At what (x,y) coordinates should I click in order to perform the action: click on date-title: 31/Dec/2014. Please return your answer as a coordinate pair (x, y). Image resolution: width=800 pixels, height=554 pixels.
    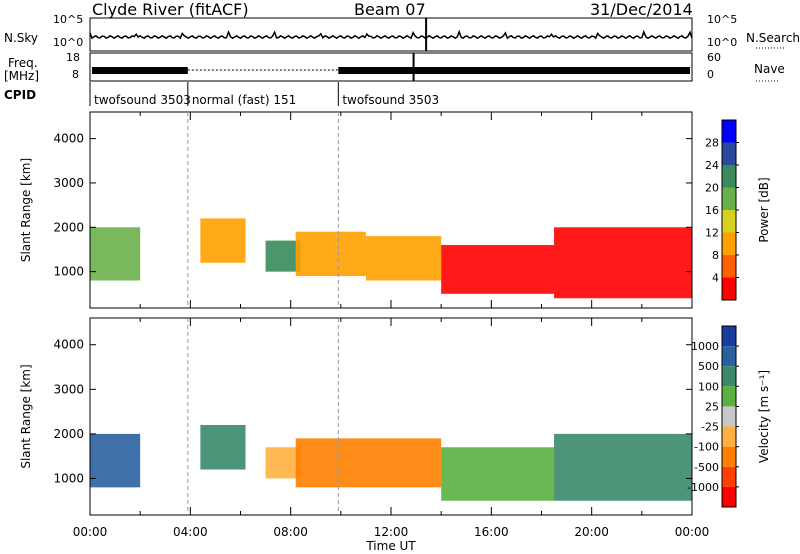
    Looking at the image, I should click on (641, 9).